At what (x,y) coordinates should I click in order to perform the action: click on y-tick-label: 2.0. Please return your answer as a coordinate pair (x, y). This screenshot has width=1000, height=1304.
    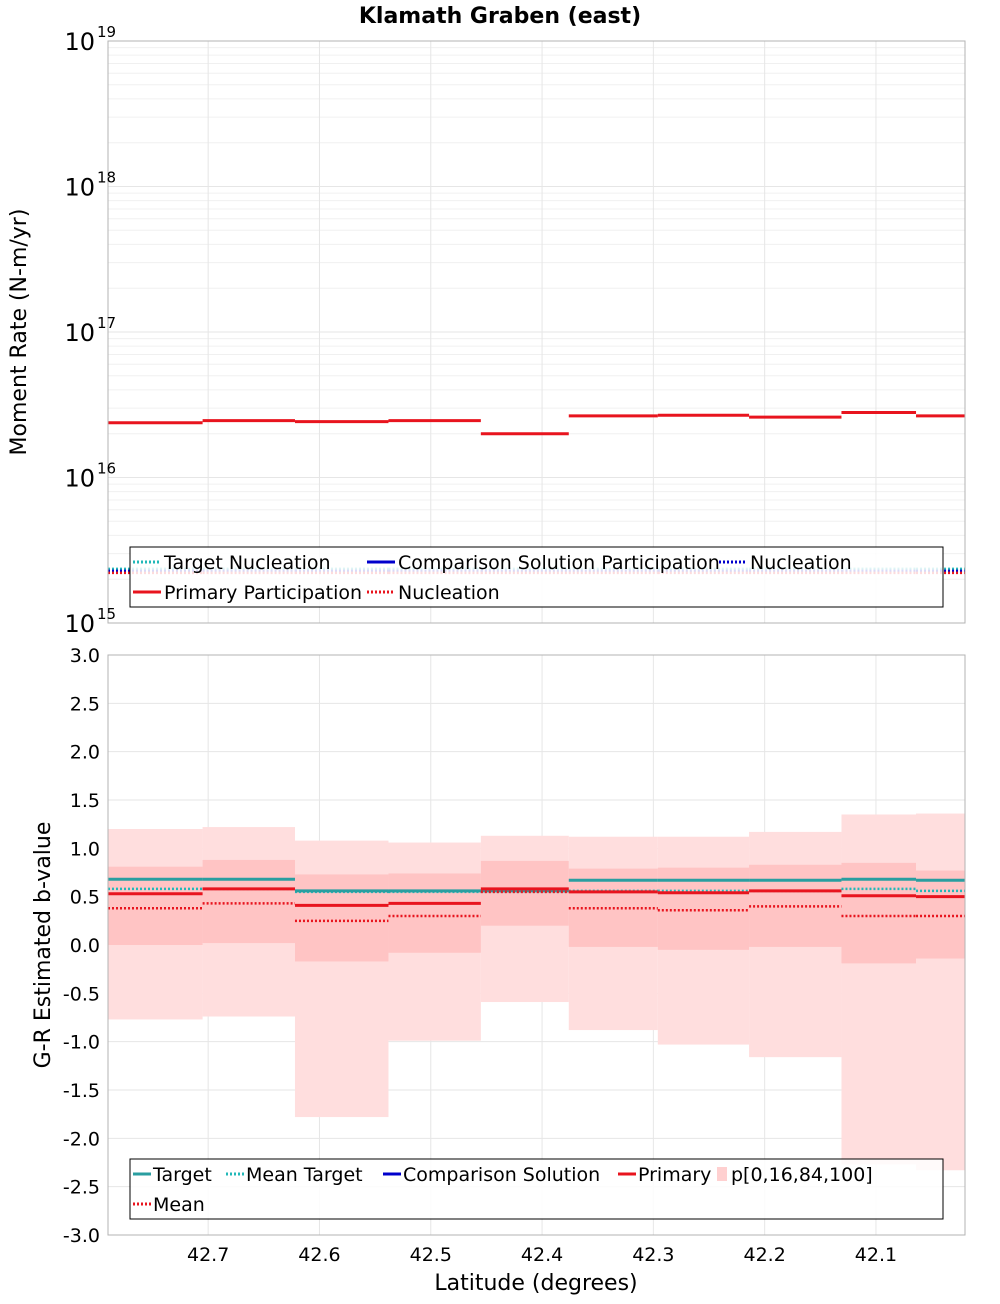
    Looking at the image, I should click on (85, 753).